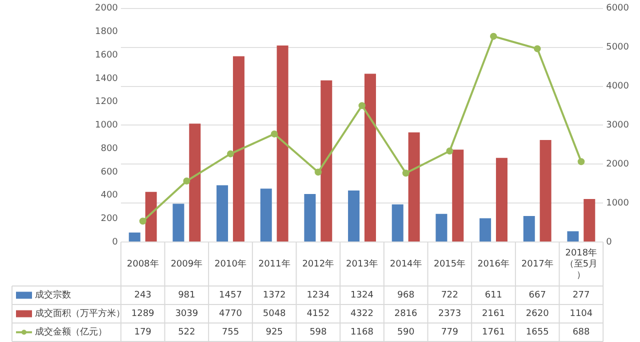 The height and width of the screenshot is (342, 640). Describe the element at coordinates (143, 295) in the screenshot. I see `data-label: 243` at that location.